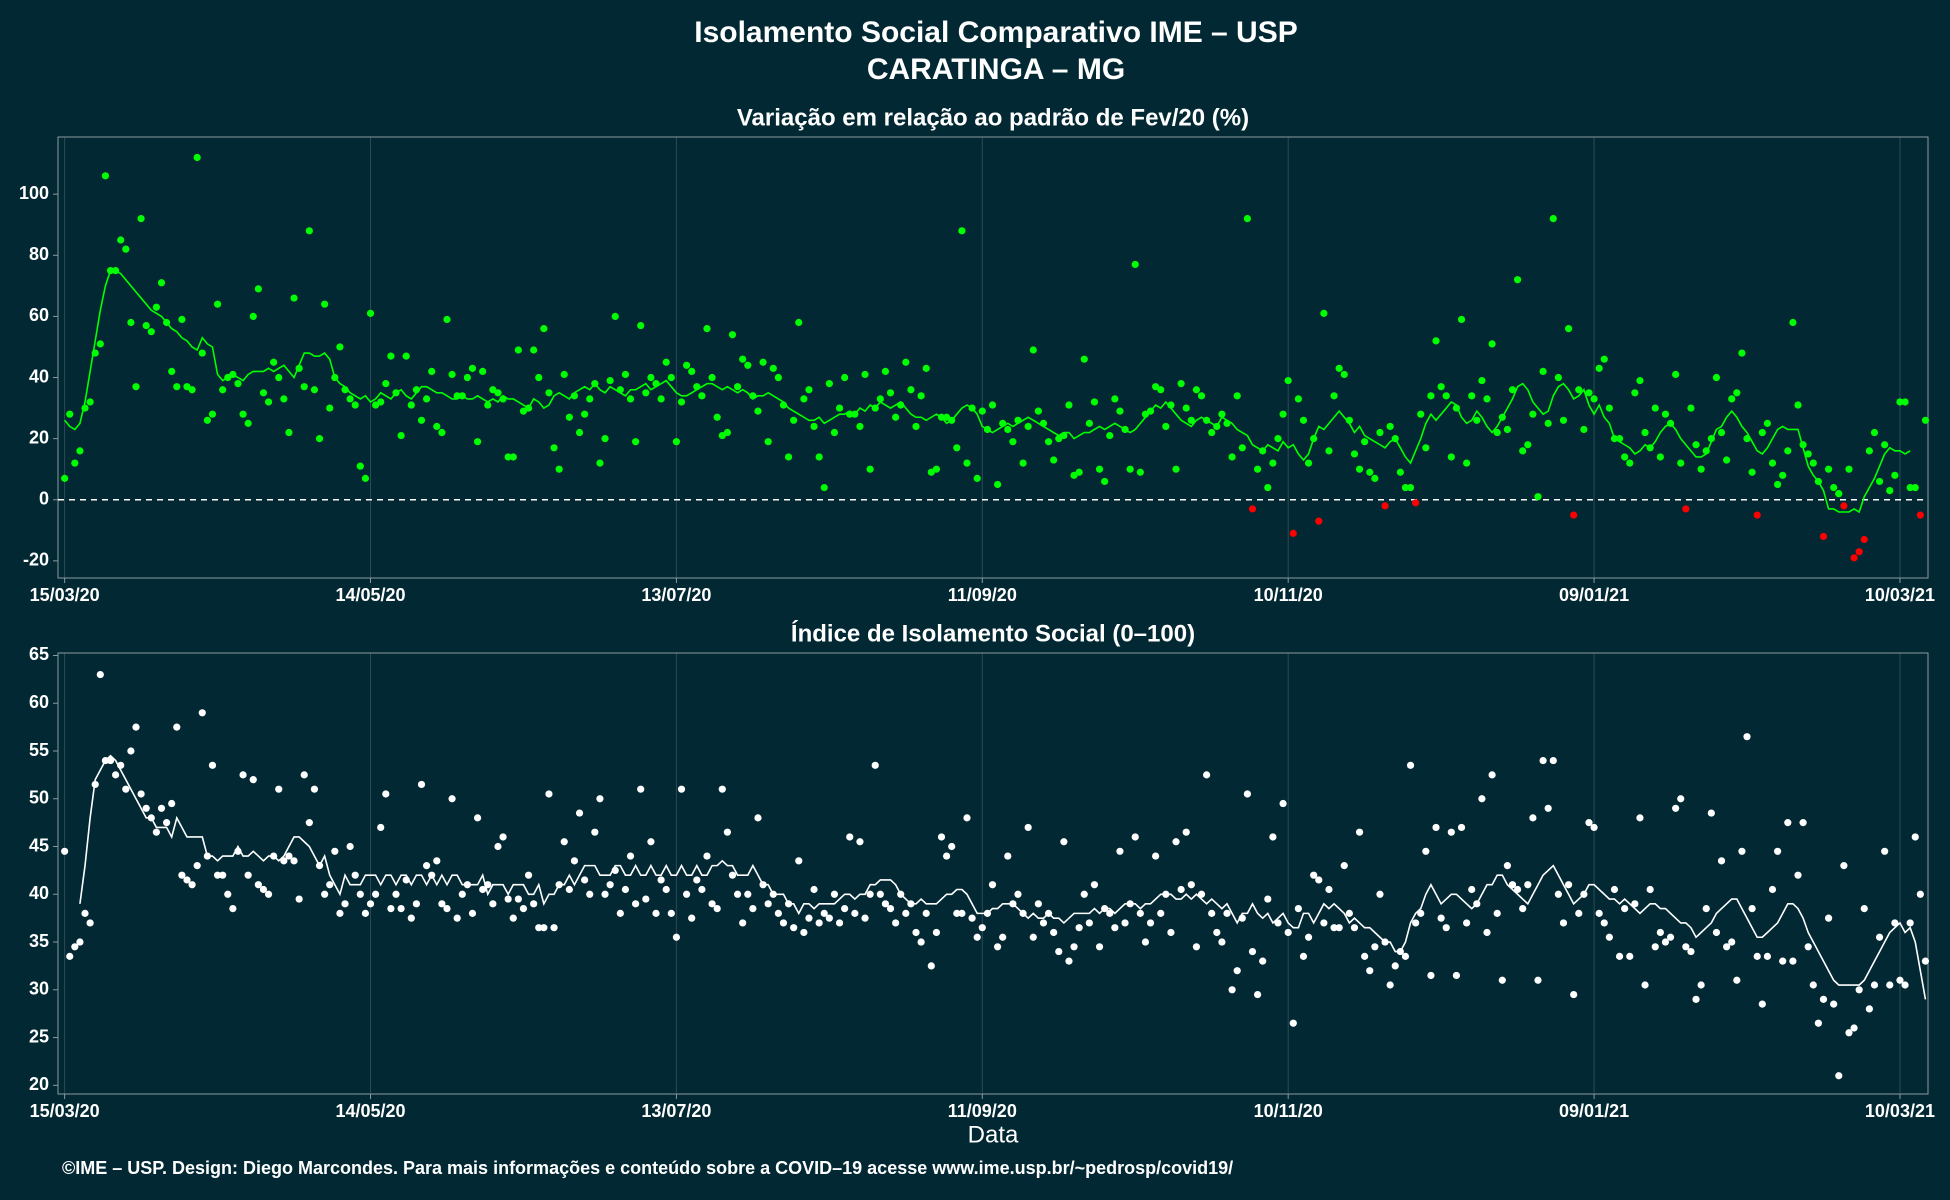 The image size is (1950, 1200). Describe the element at coordinates (39, 376) in the screenshot. I see `y-tick-label: 40` at that location.